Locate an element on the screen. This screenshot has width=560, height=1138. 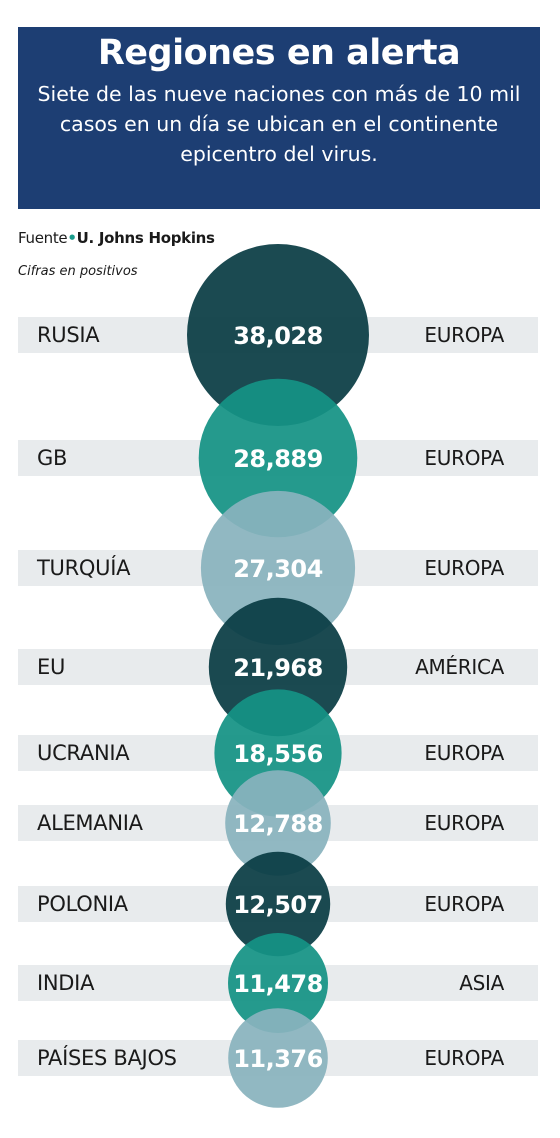
source-line: Fuente•U. Johns Hopkins is located at coordinates (116, 238).